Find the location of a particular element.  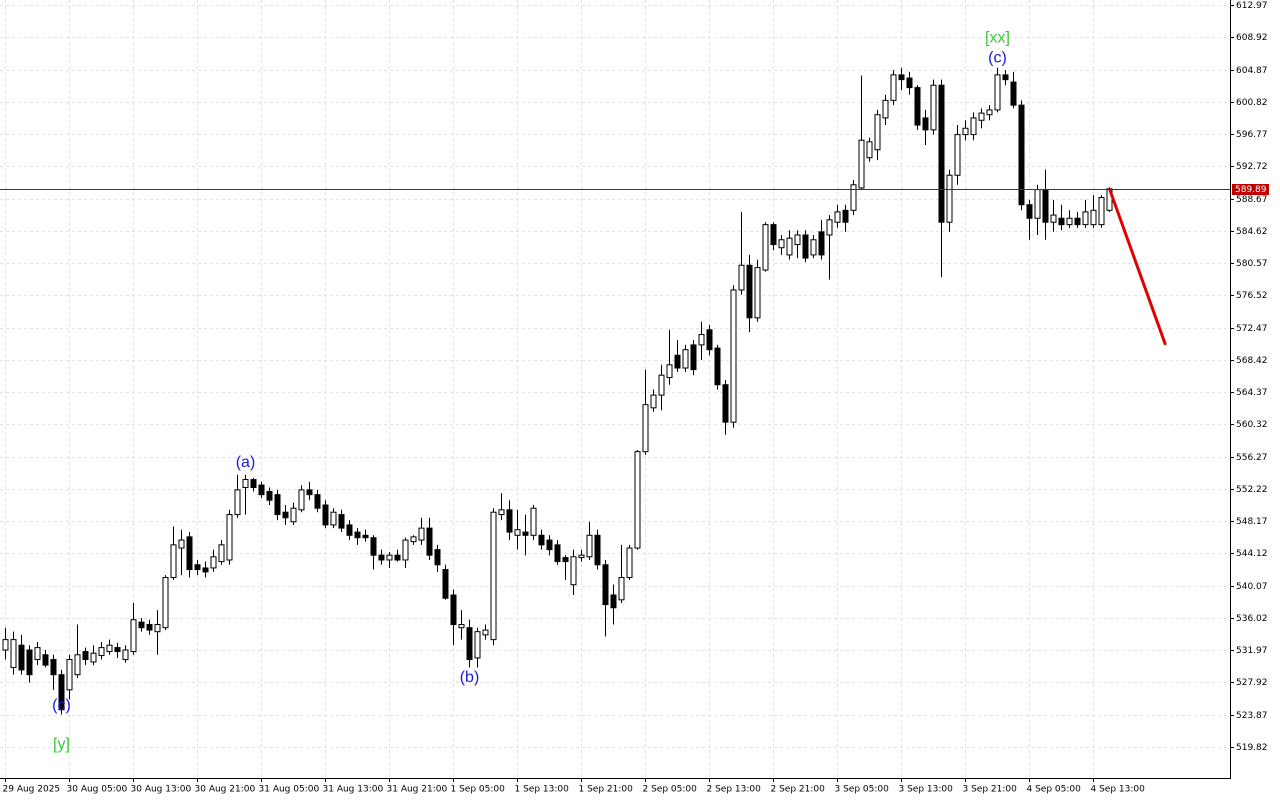

x-tick-label: 3 Sep 21:00 is located at coordinates (990, 790).